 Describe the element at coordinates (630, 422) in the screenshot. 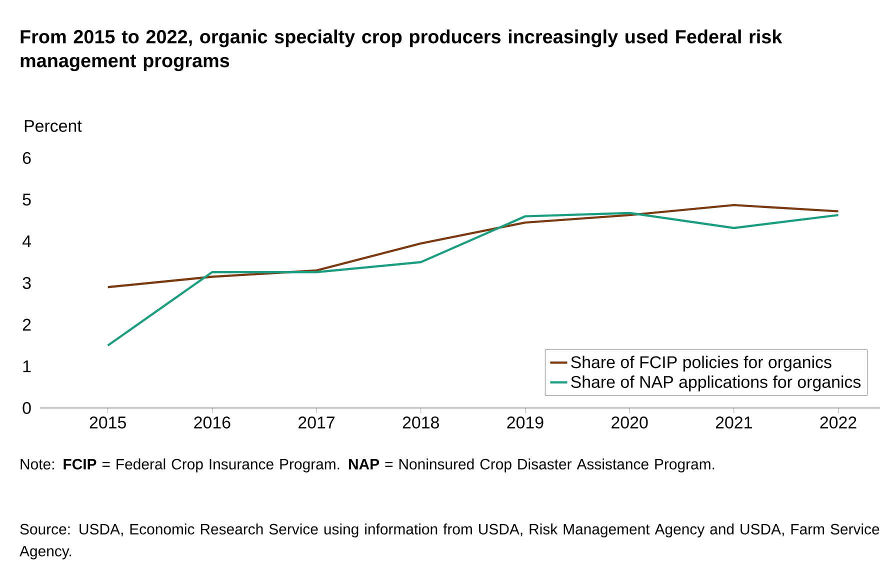

I see `x-tick-label: 2020` at that location.